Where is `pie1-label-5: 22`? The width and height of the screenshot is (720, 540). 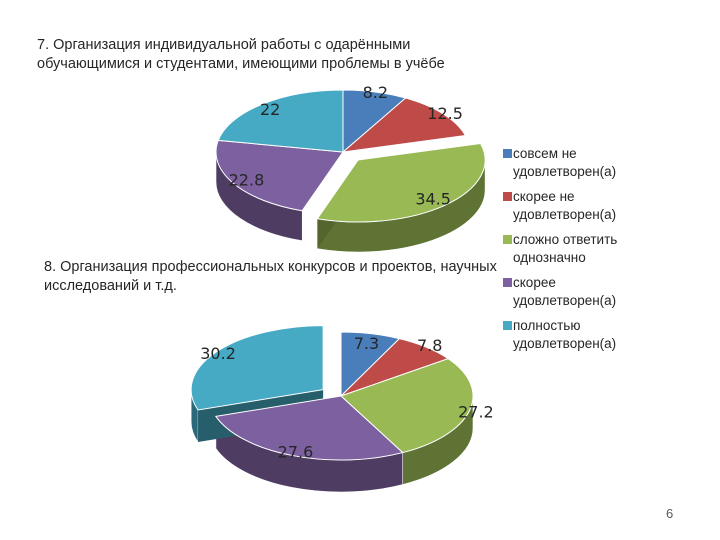 pie1-label-5: 22 is located at coordinates (270, 109).